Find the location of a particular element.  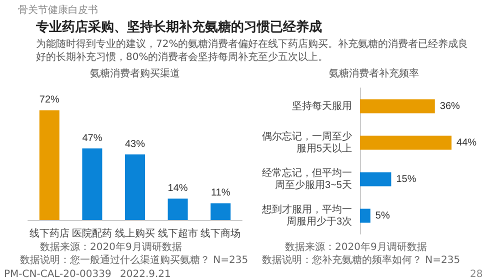

text: 28 is located at coordinates (476, 274).